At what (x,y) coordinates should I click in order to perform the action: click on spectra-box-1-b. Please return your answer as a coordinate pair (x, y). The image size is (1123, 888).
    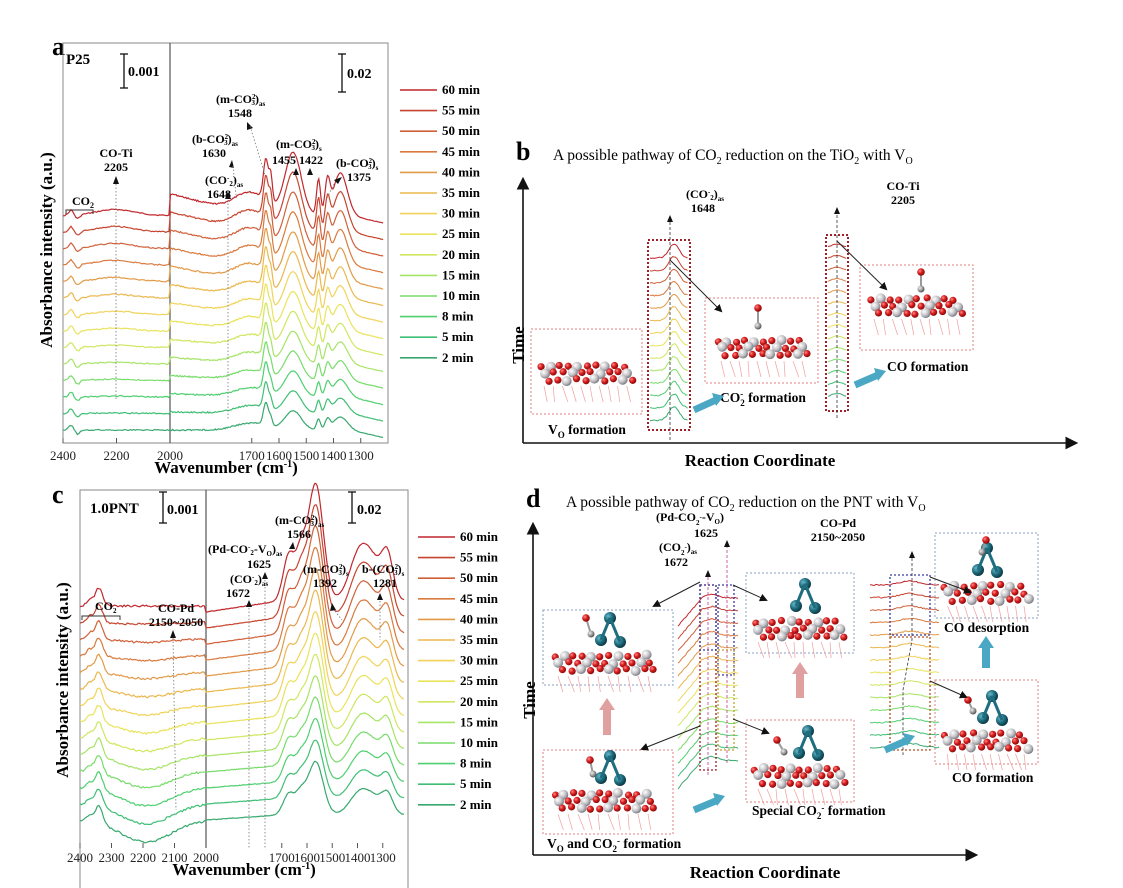
    Looking at the image, I should click on (669, 335).